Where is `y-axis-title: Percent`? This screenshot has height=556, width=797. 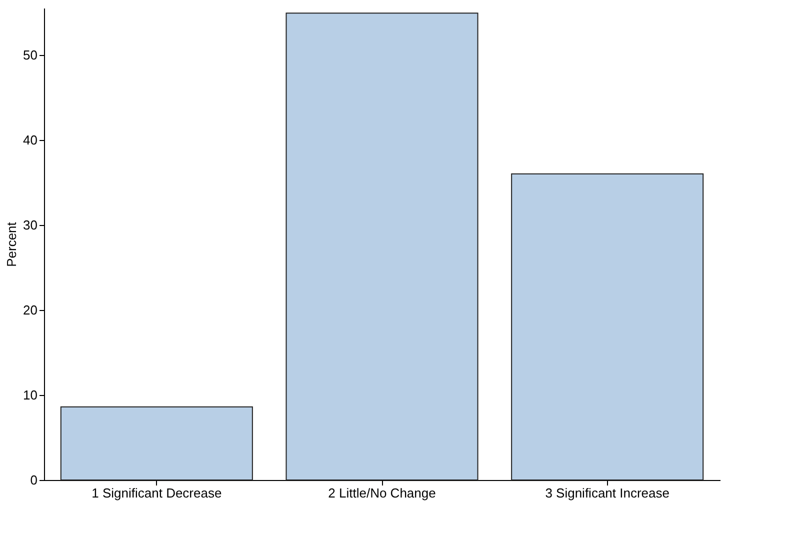
y-axis-title: Percent is located at coordinates (12, 244).